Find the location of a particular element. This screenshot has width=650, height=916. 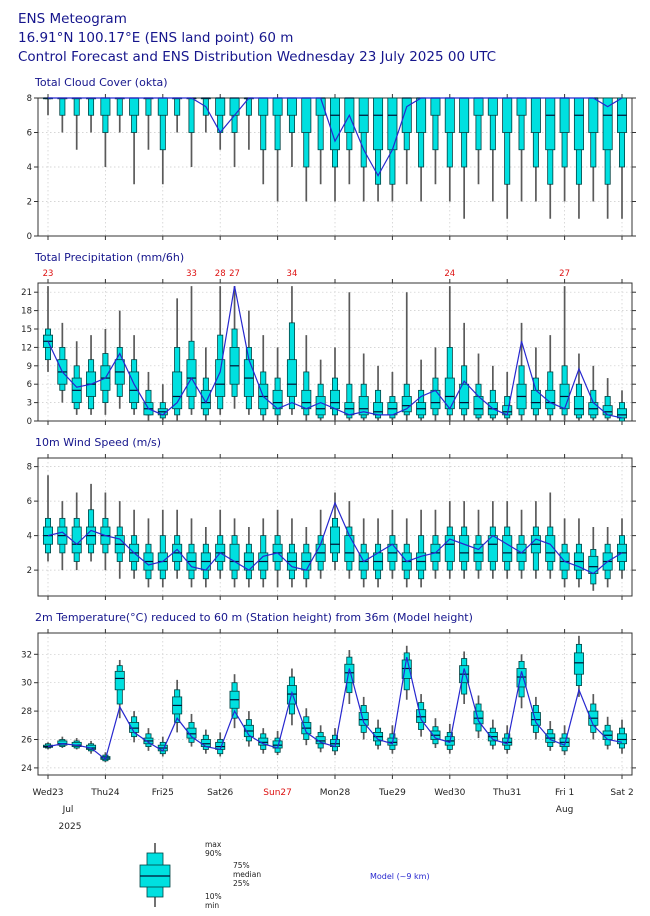

svg-text: Thu31 is located at coordinates (506, 793).